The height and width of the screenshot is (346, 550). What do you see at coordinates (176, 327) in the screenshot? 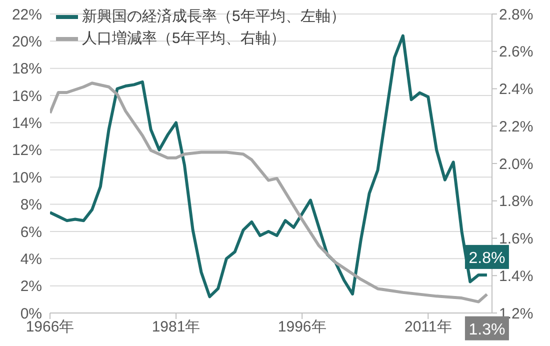
I see `x-tick-label: 1981年` at bounding box center [176, 327].